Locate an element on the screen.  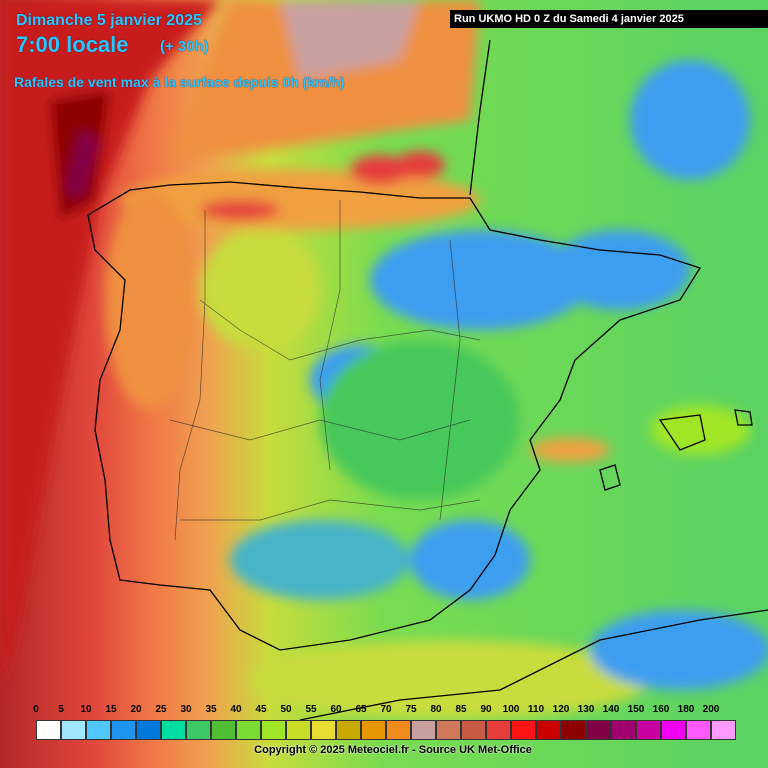
legend-label: 85 is located at coordinates (461, 709).